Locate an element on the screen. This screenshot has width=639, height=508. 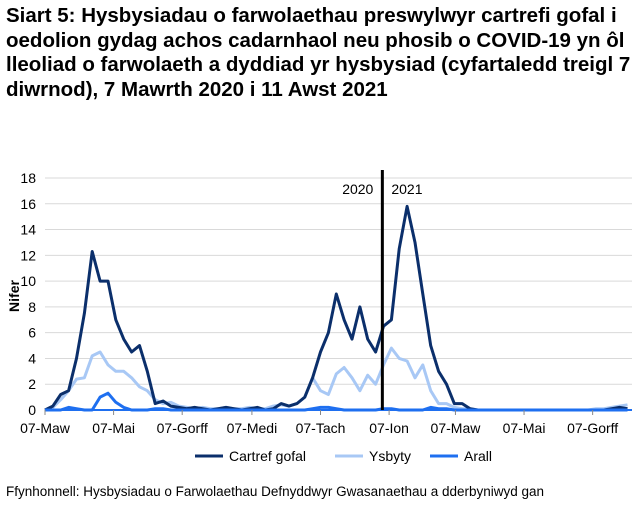
legend-label: Ysbyty is located at coordinates (390, 456).